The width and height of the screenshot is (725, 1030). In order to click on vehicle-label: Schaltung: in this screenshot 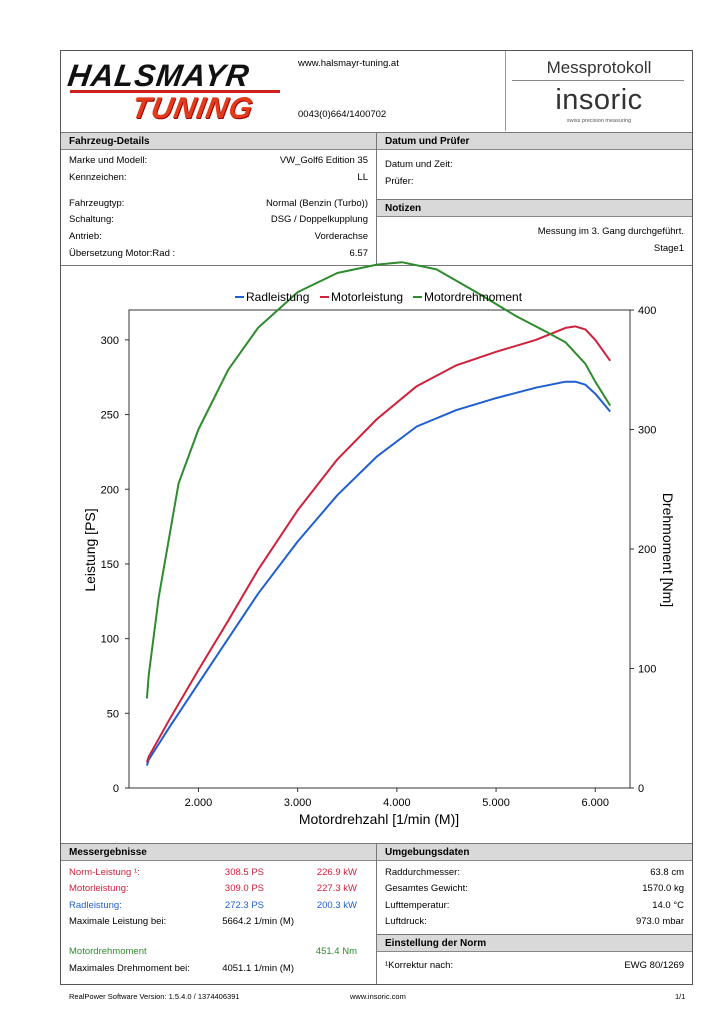, I will do `click(91, 219)`.